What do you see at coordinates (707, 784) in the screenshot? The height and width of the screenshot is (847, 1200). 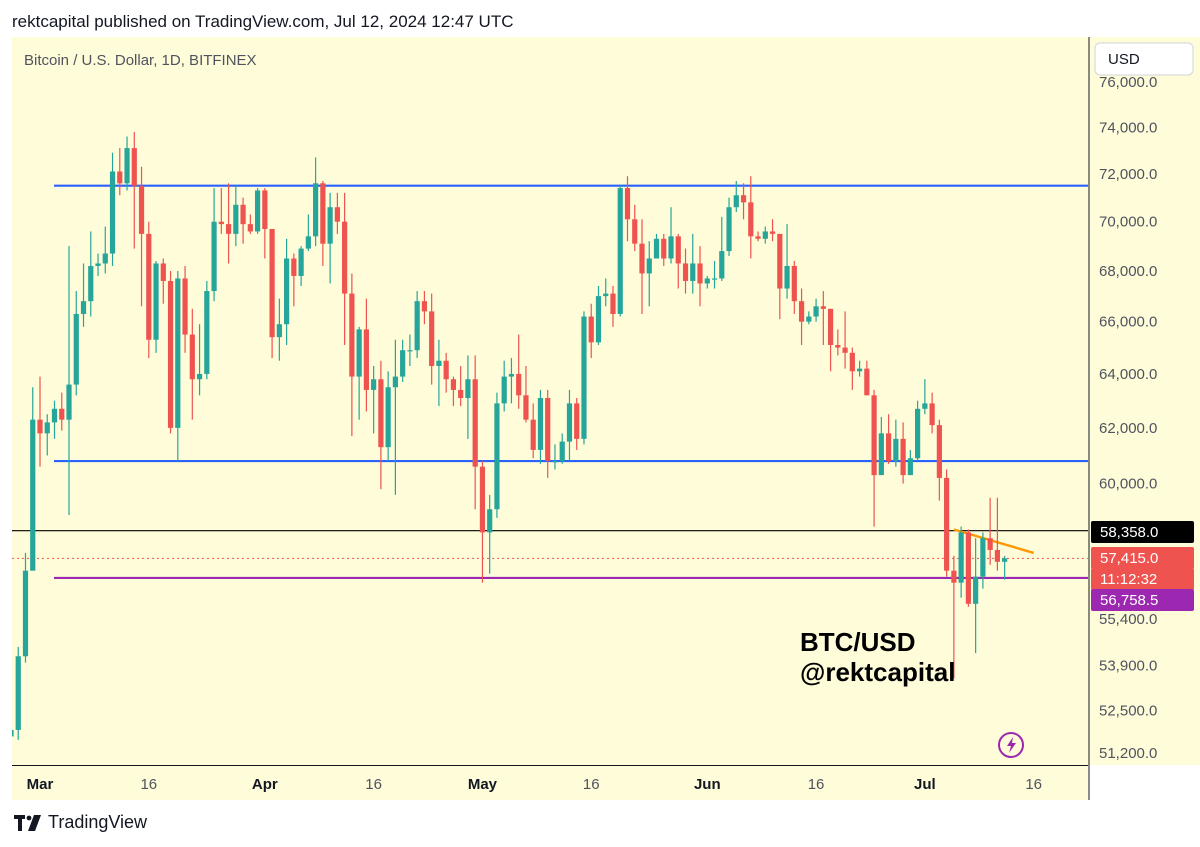 I see `x-tick-label: Jun` at bounding box center [707, 784].